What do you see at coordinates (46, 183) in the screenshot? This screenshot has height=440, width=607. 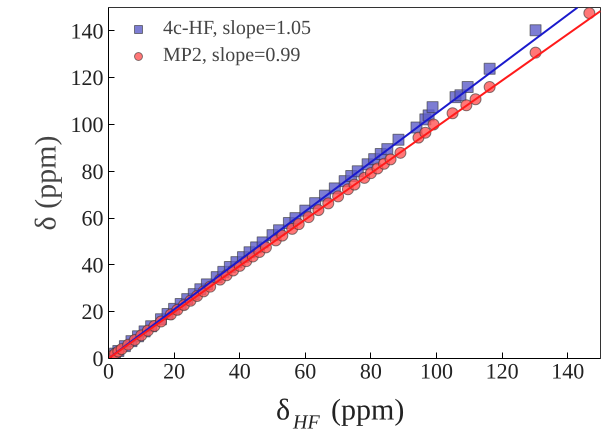 I see `y-axis-title: δ (ppm)` at bounding box center [46, 183].